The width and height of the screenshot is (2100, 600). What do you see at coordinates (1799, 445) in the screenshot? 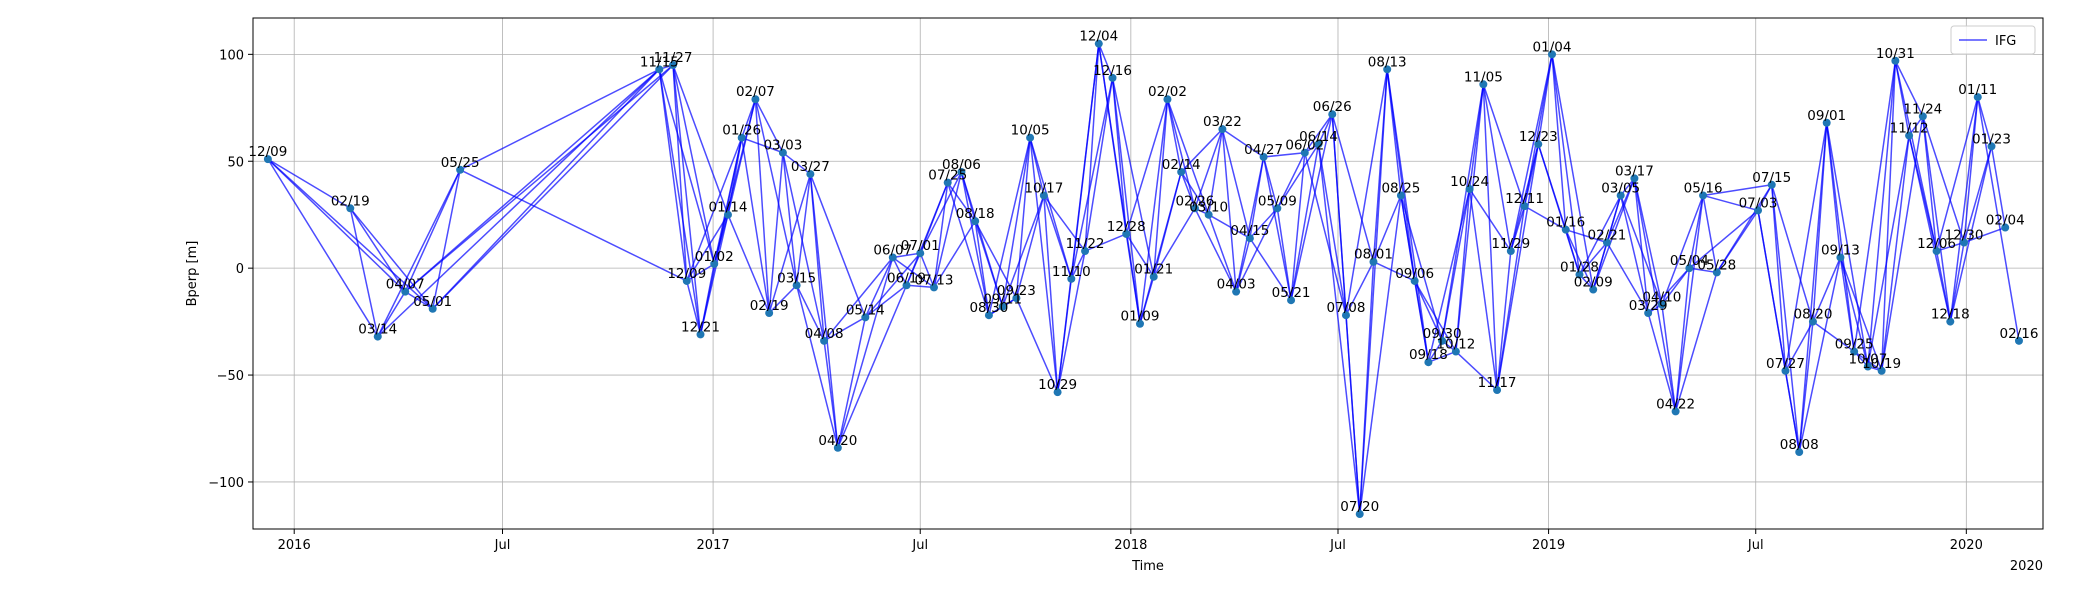
I see `acquisition-date-label: 08/08` at bounding box center [1799, 445].